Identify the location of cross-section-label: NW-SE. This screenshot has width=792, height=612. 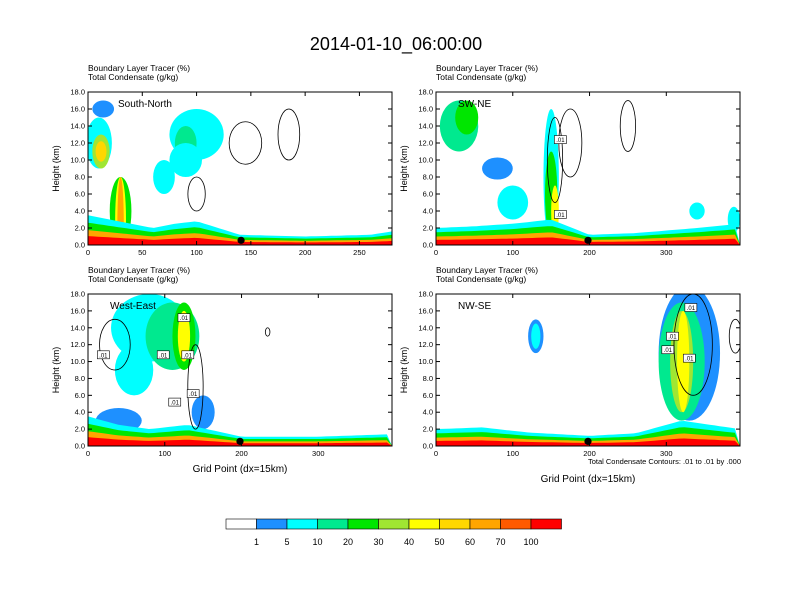
(474, 306).